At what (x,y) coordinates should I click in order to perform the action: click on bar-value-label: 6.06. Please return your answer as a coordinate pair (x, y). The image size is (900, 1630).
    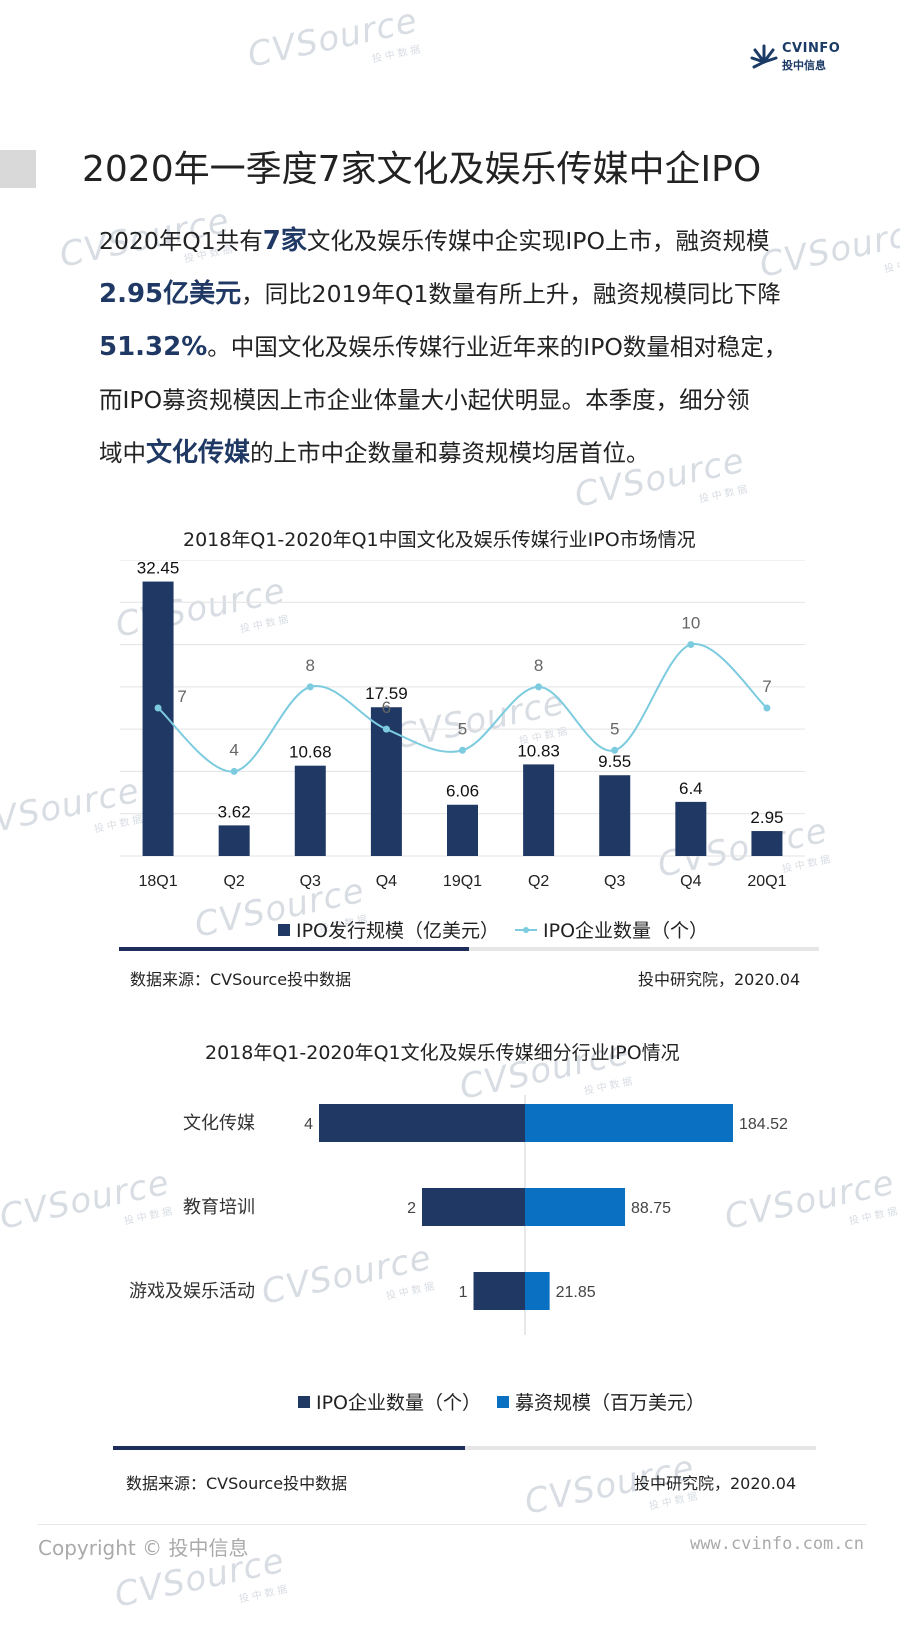
    Looking at the image, I should click on (462, 791).